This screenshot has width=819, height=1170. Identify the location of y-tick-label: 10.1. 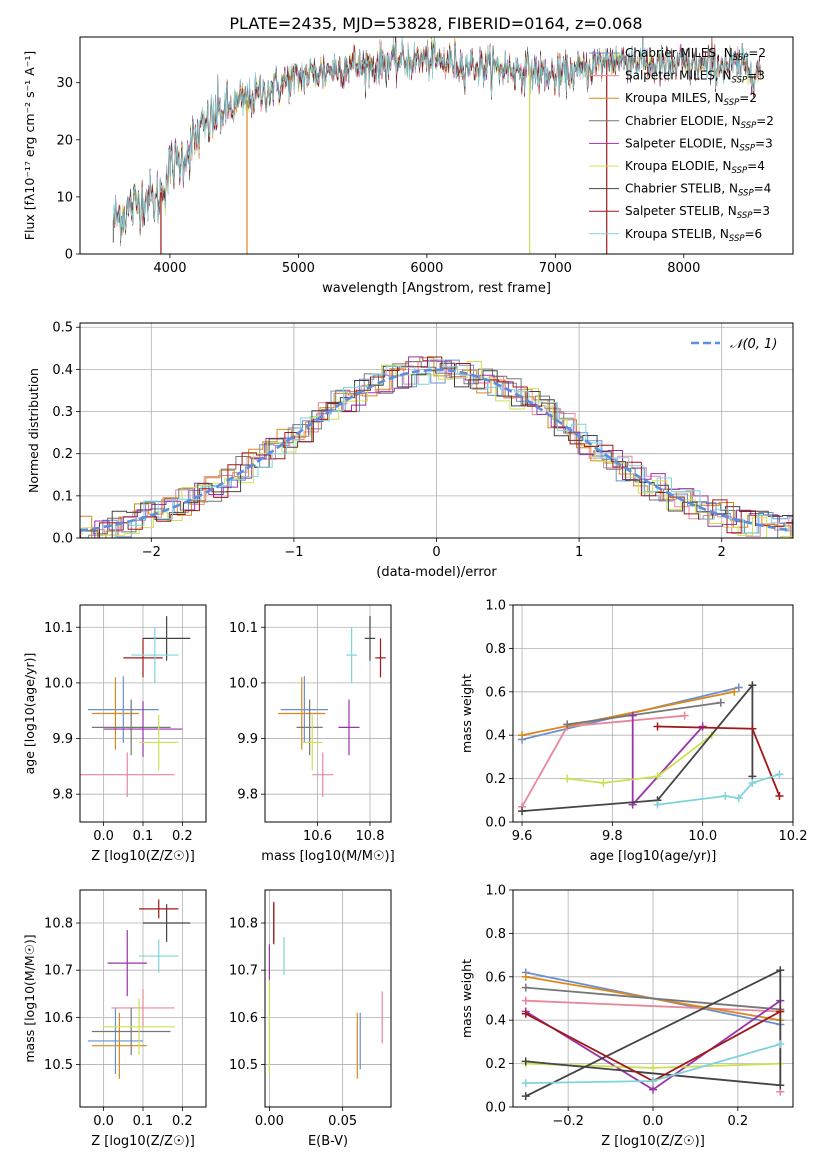
(243, 628).